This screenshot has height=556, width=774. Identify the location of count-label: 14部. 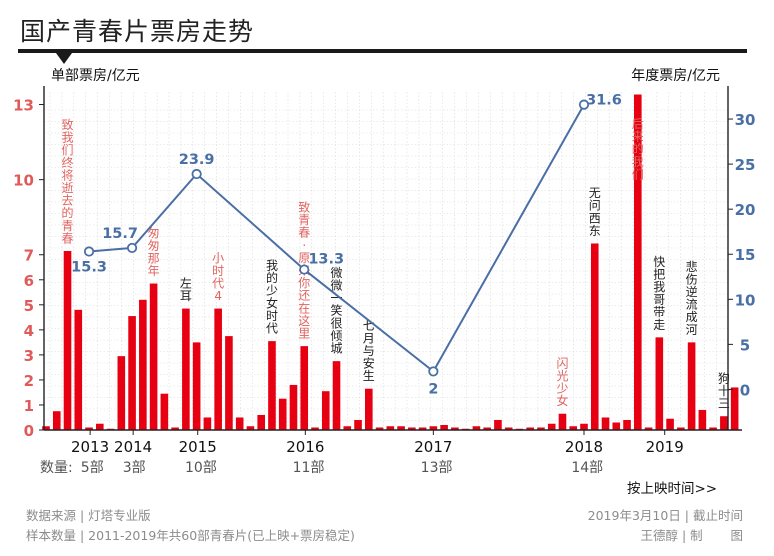
(587, 468).